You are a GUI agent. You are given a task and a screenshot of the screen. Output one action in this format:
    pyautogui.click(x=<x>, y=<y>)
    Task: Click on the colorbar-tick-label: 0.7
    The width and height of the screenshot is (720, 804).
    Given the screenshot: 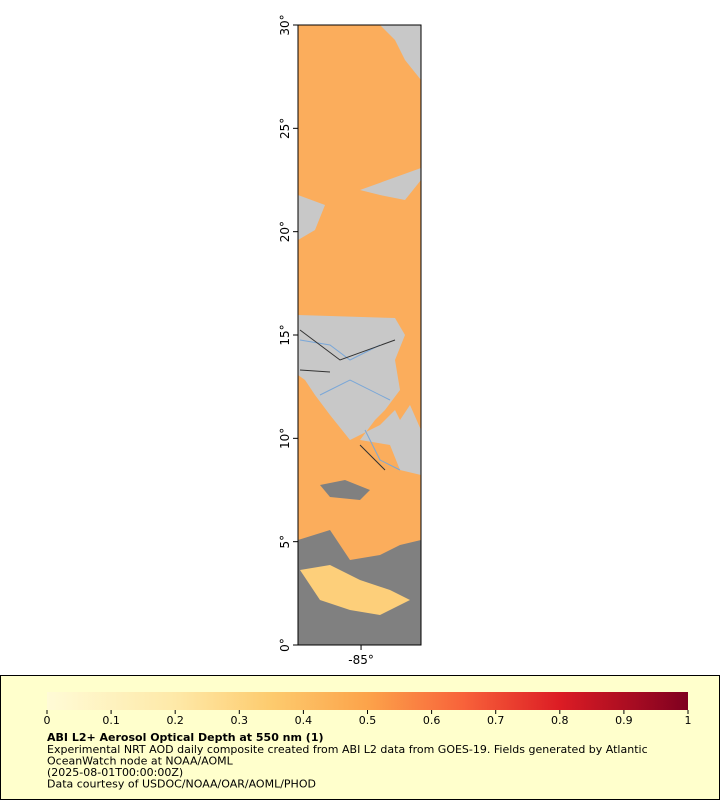 What is the action you would take?
    pyautogui.click(x=496, y=720)
    